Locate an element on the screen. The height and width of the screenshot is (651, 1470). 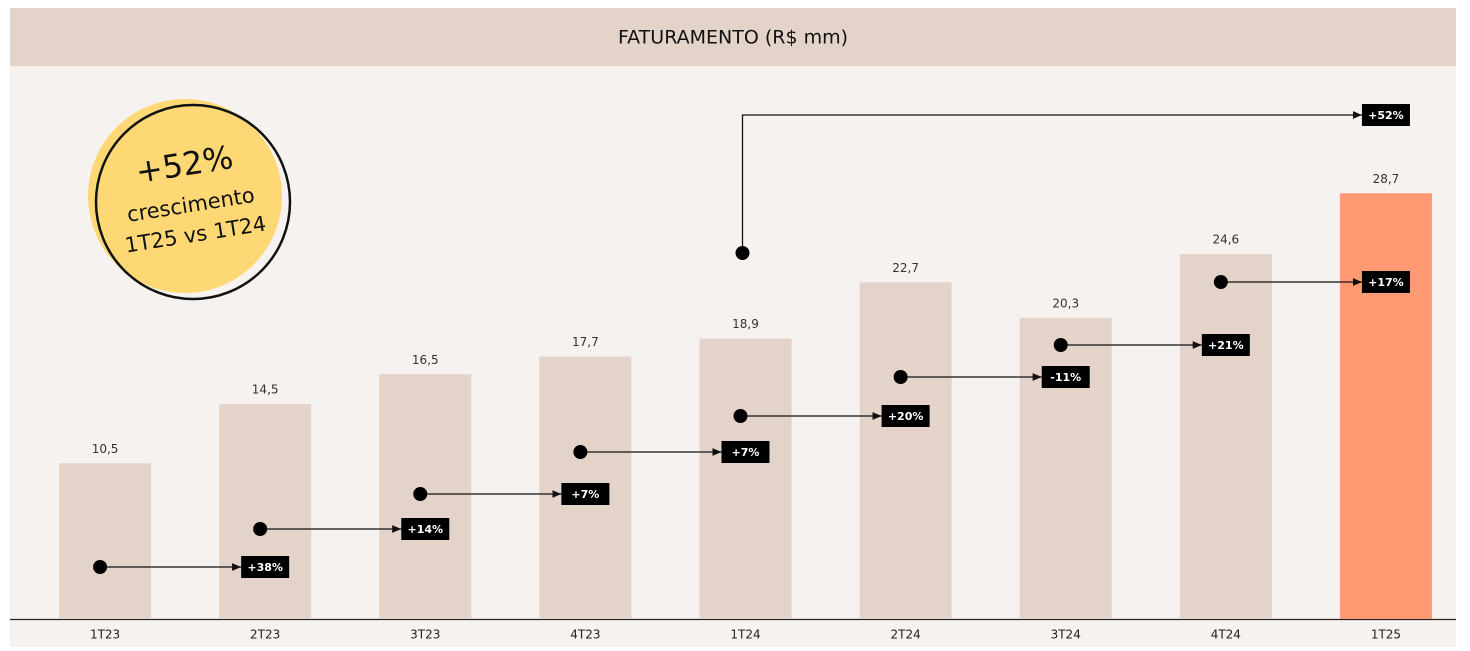
data-label: 18,9 is located at coordinates (745, 324).